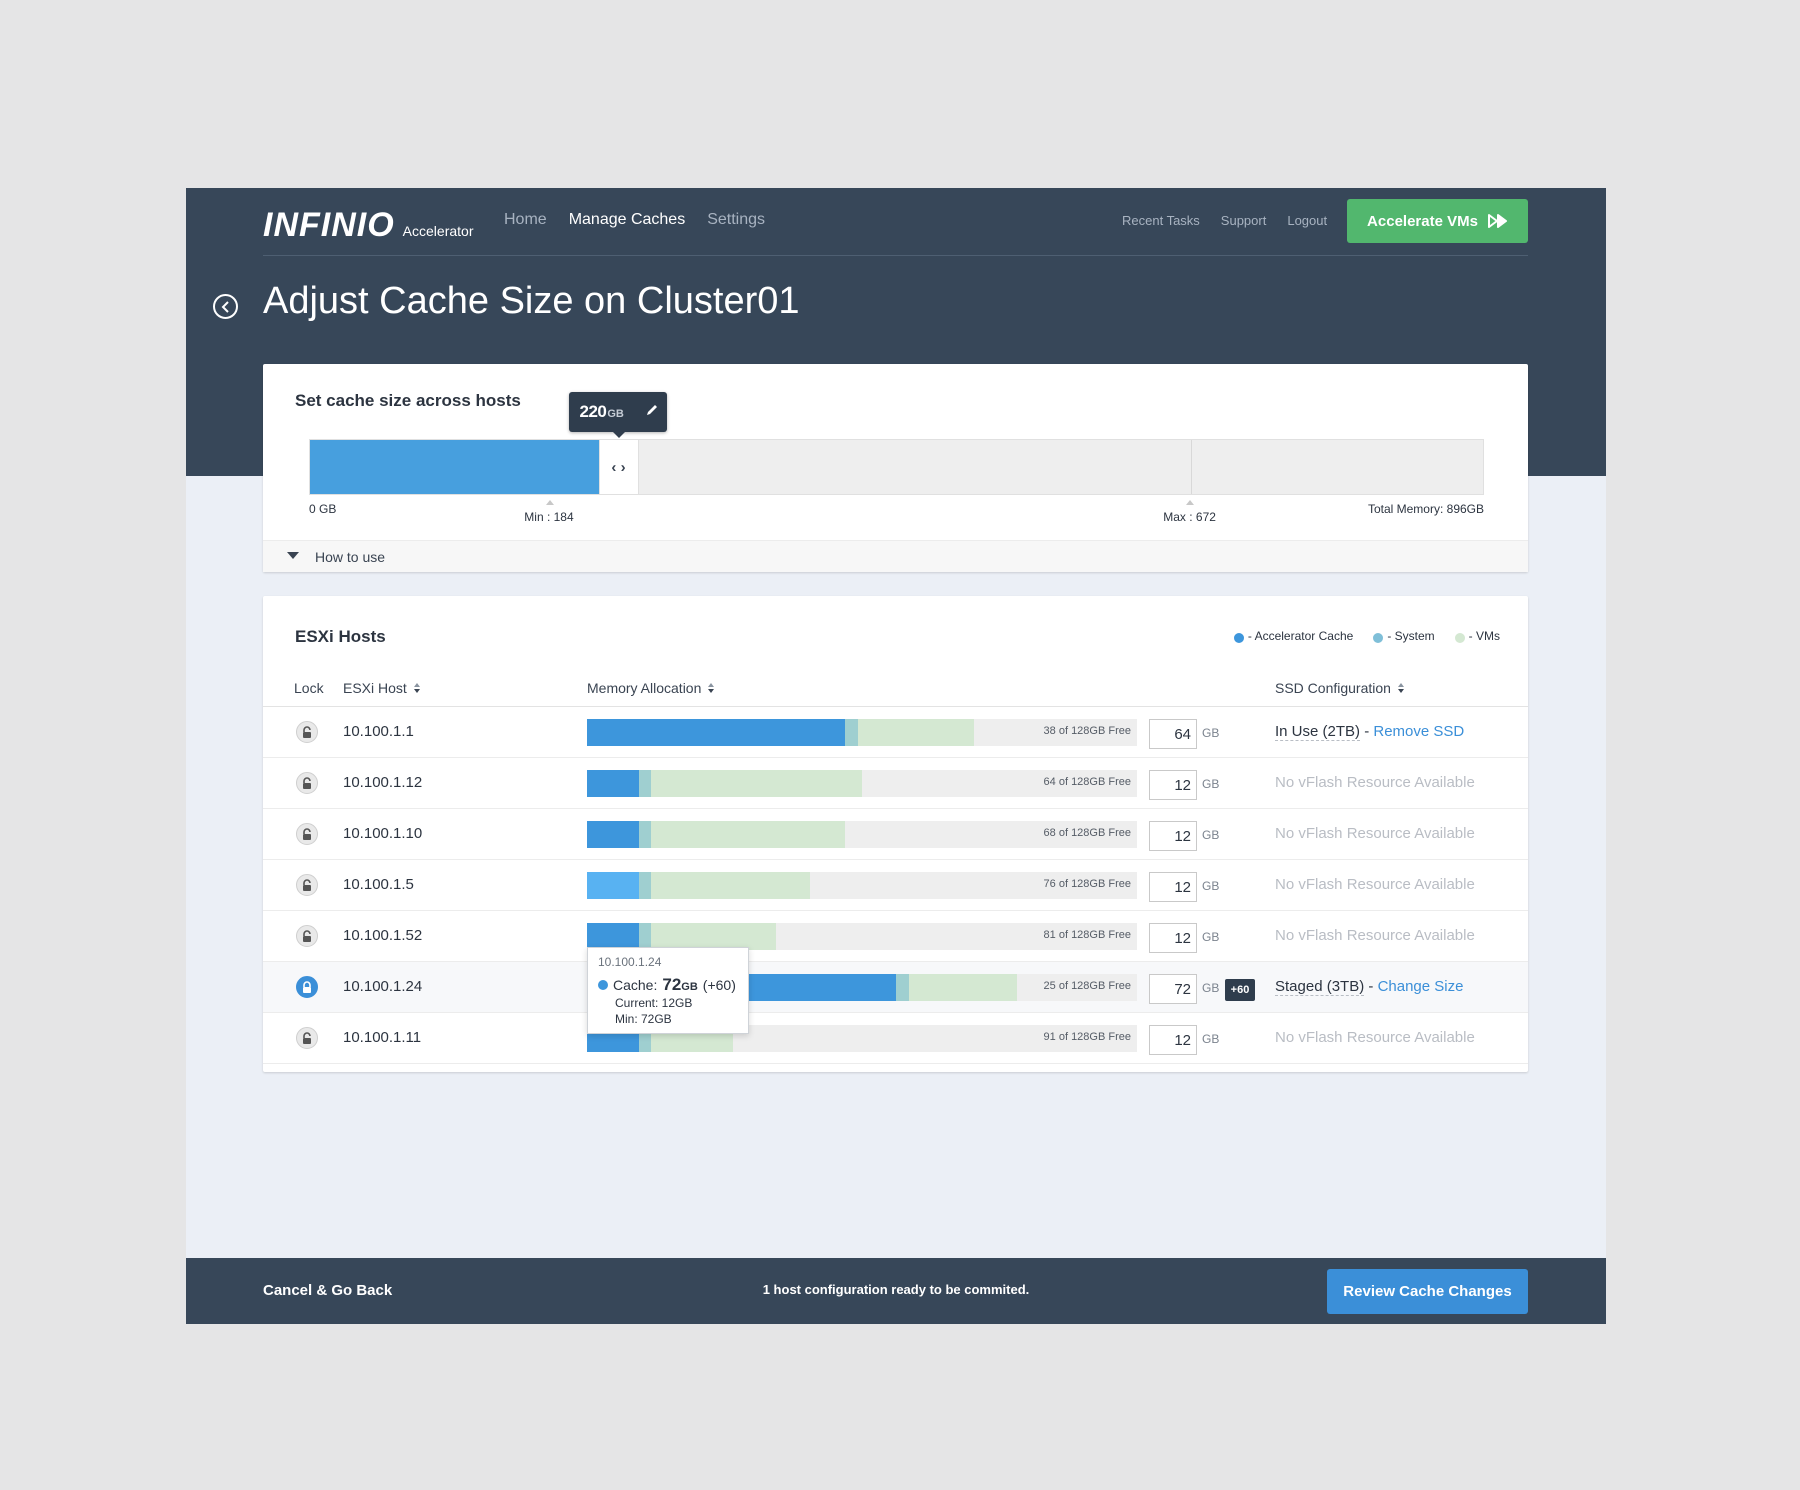 The width and height of the screenshot is (1800, 1490). Describe the element at coordinates (1189, 517) in the screenshot. I see `slider-max-label: Max : 672` at that location.